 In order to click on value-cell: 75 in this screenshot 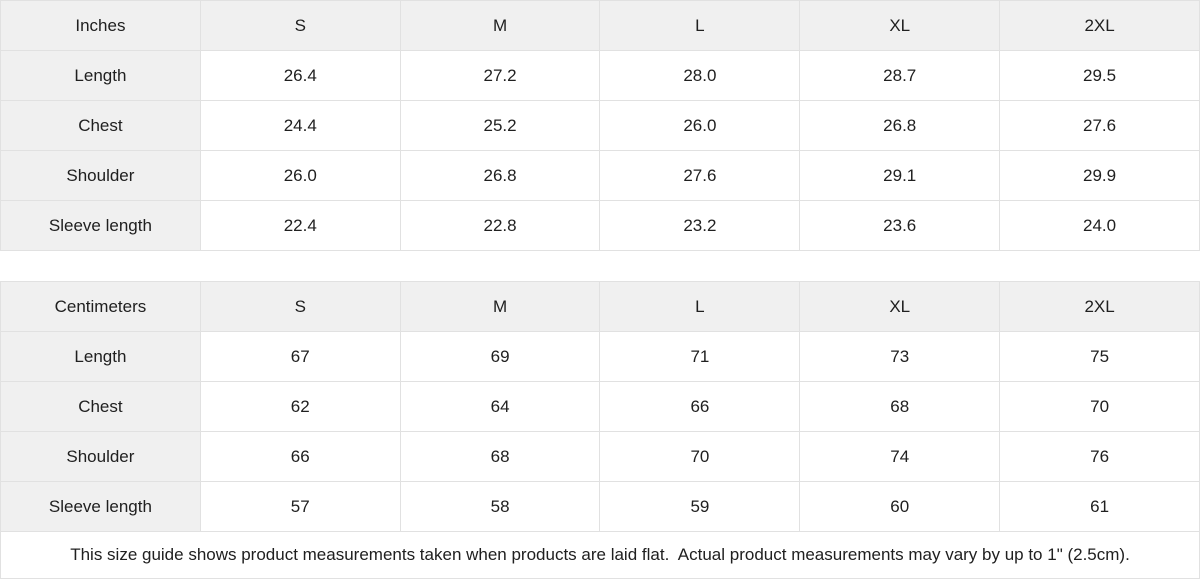, I will do `click(1099, 356)`.